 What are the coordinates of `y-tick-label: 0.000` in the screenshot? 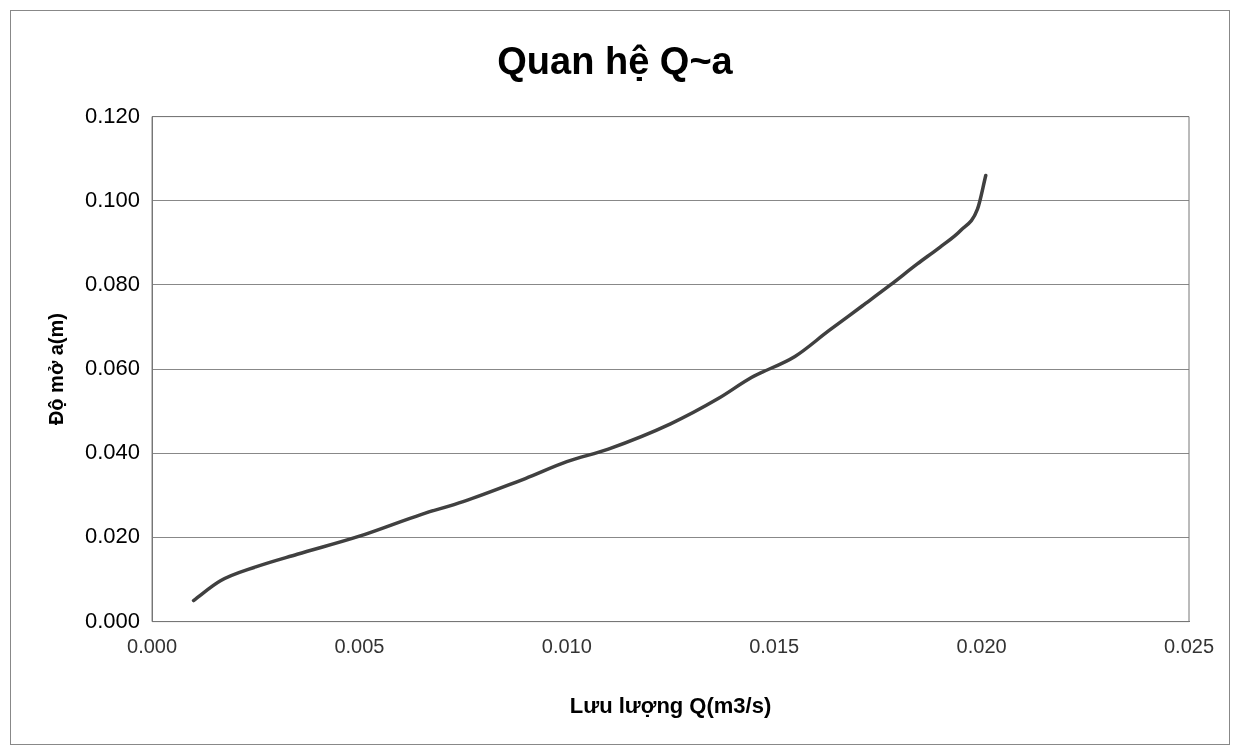 It's located at (112, 620).